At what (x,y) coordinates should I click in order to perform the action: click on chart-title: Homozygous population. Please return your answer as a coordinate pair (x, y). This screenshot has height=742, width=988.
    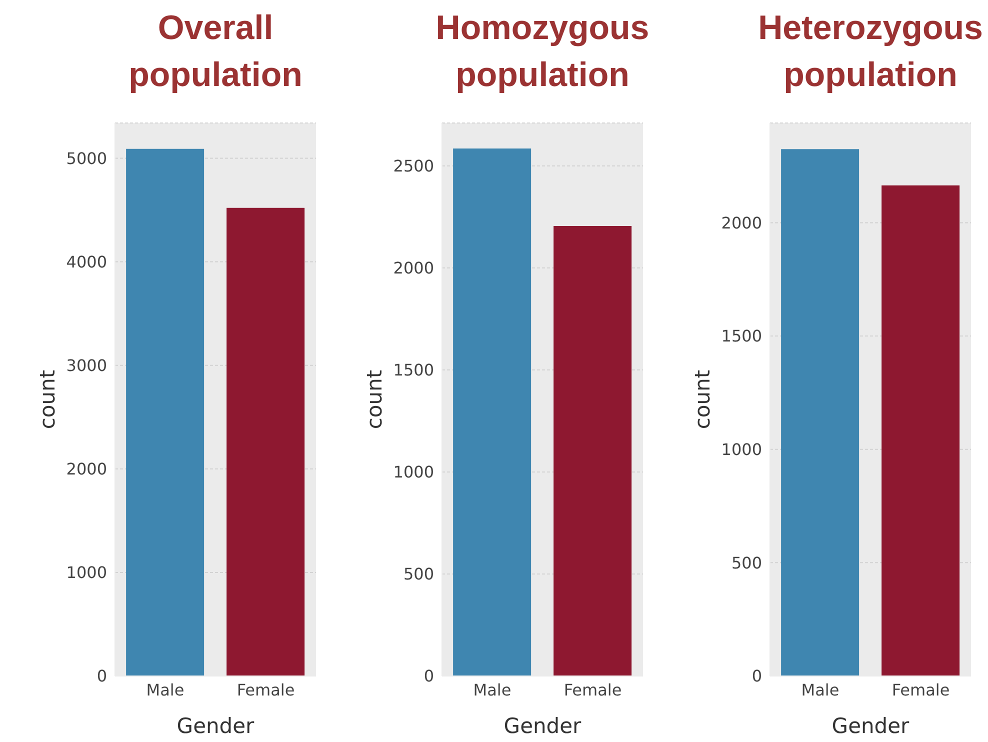
    Looking at the image, I should click on (542, 52).